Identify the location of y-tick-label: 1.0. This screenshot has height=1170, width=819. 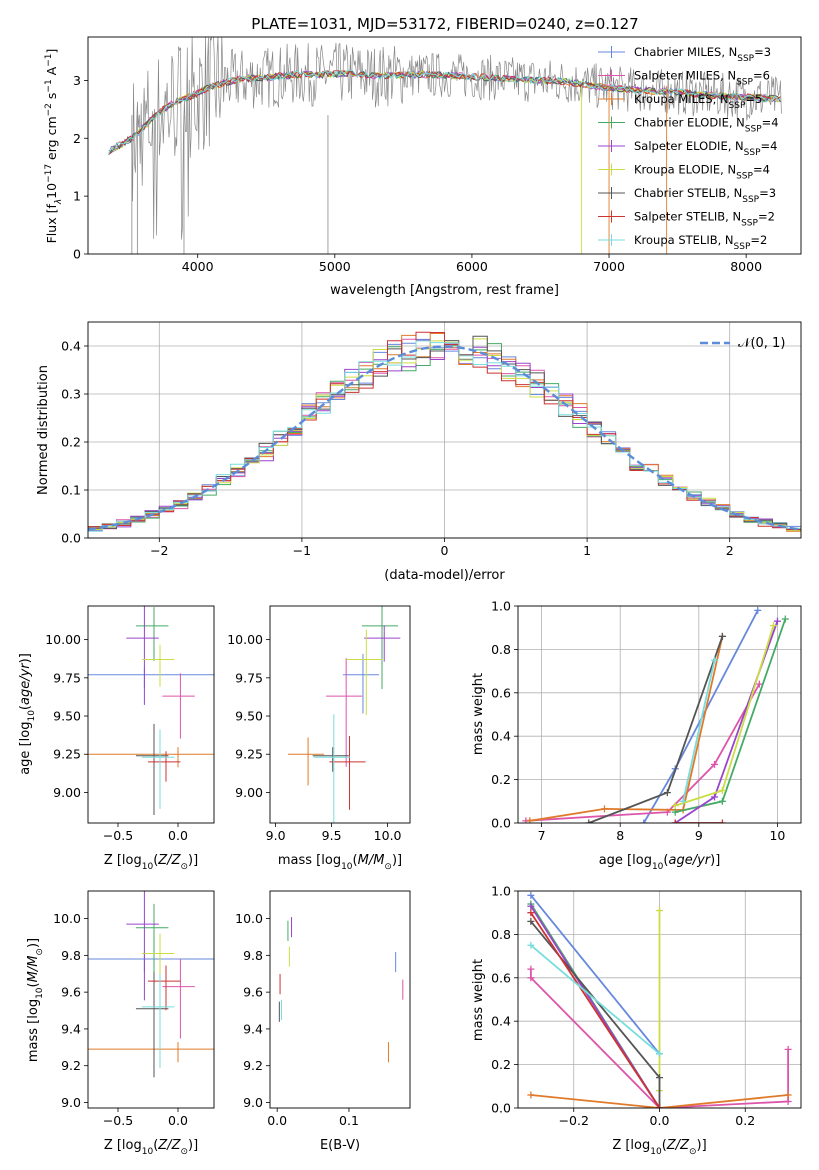
(501, 606).